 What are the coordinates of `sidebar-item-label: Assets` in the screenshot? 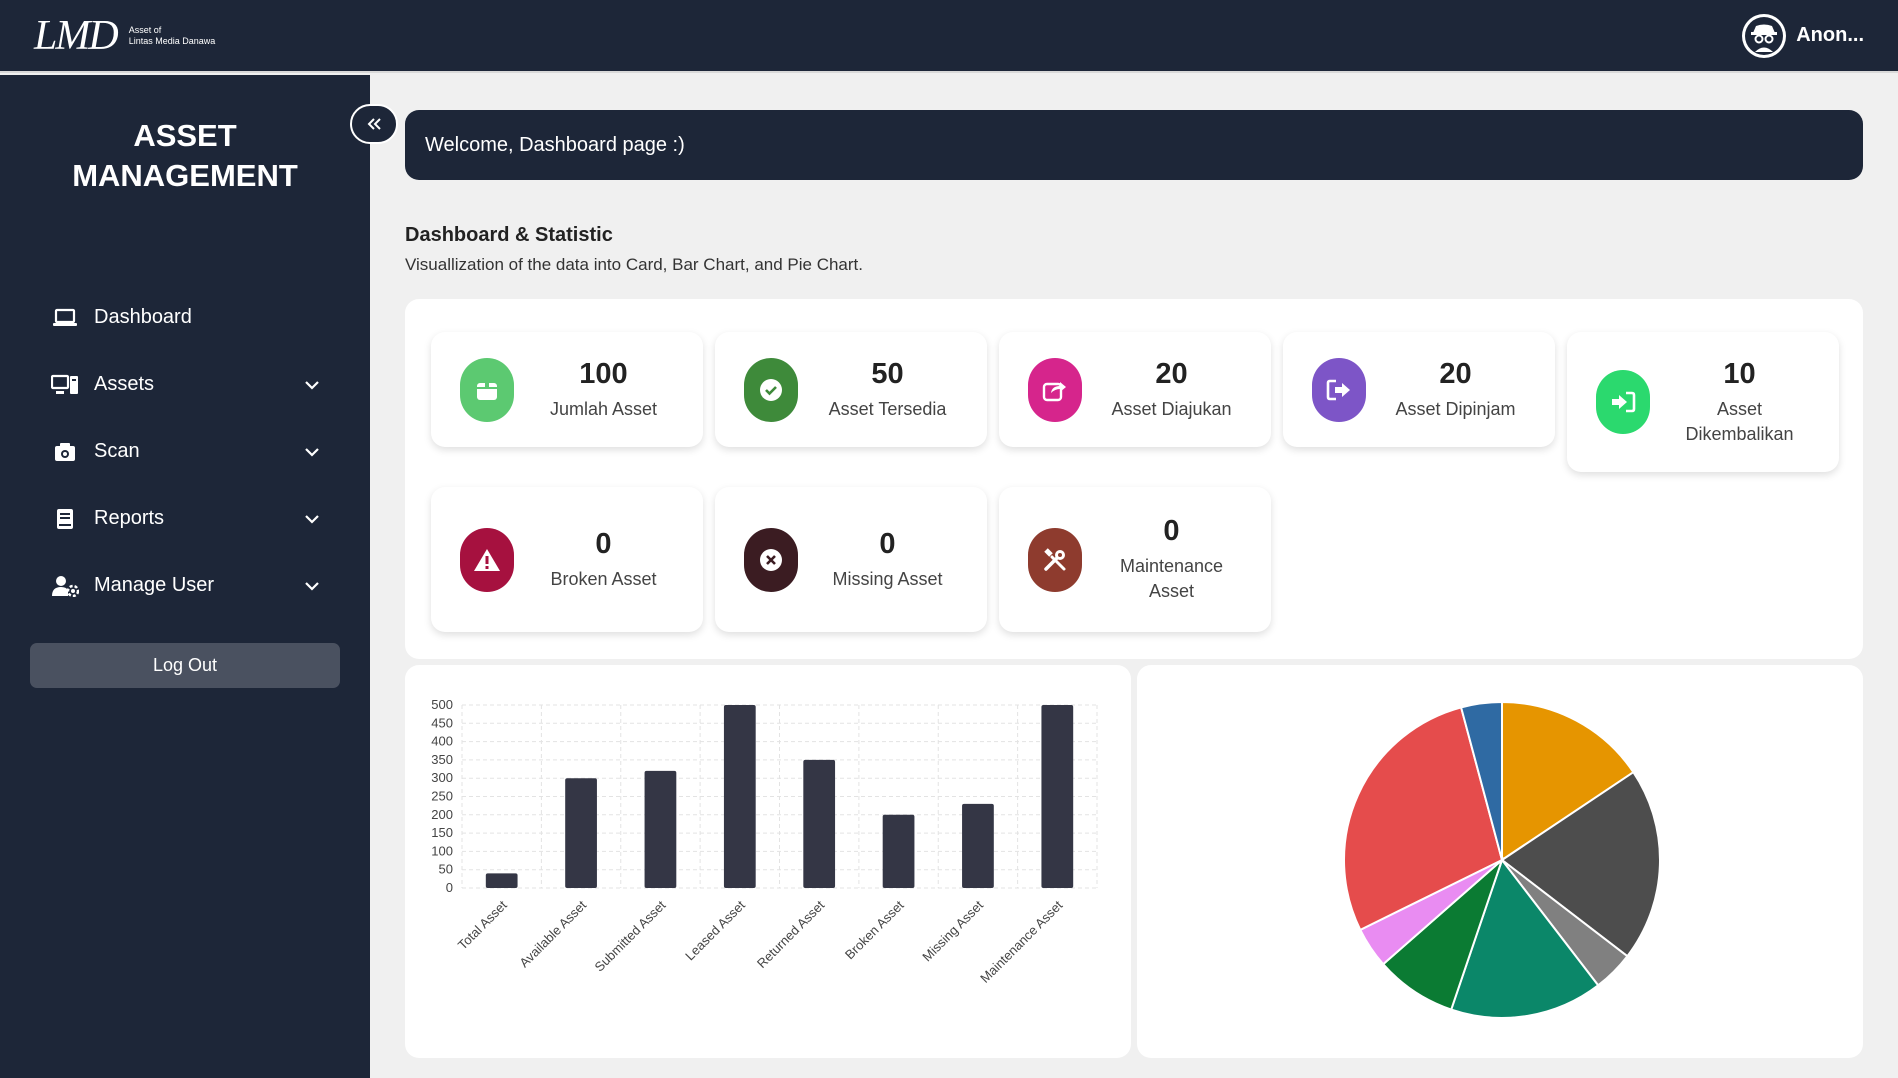 It's located at (199, 384).